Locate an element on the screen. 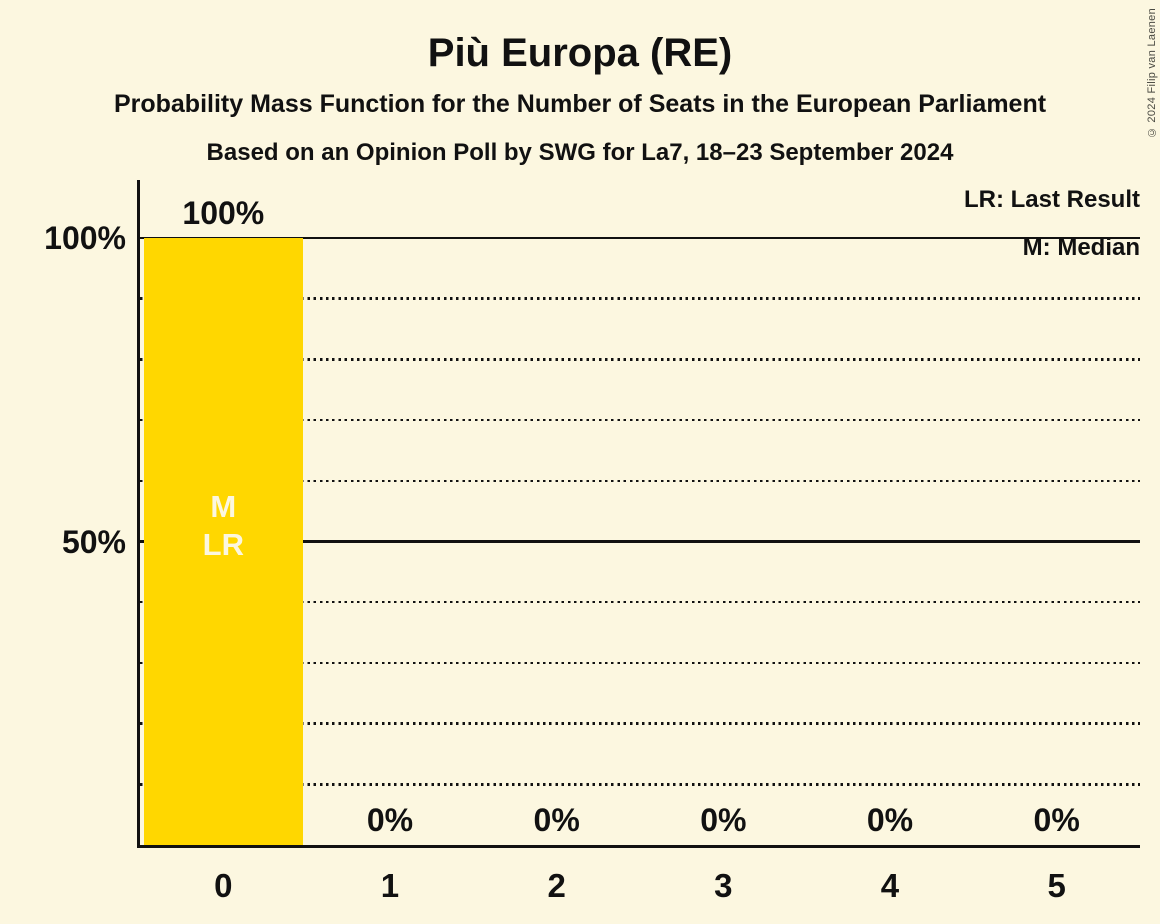 The width and height of the screenshot is (1160, 924). bar-annotation-seats-0: M LR is located at coordinates (223, 526).